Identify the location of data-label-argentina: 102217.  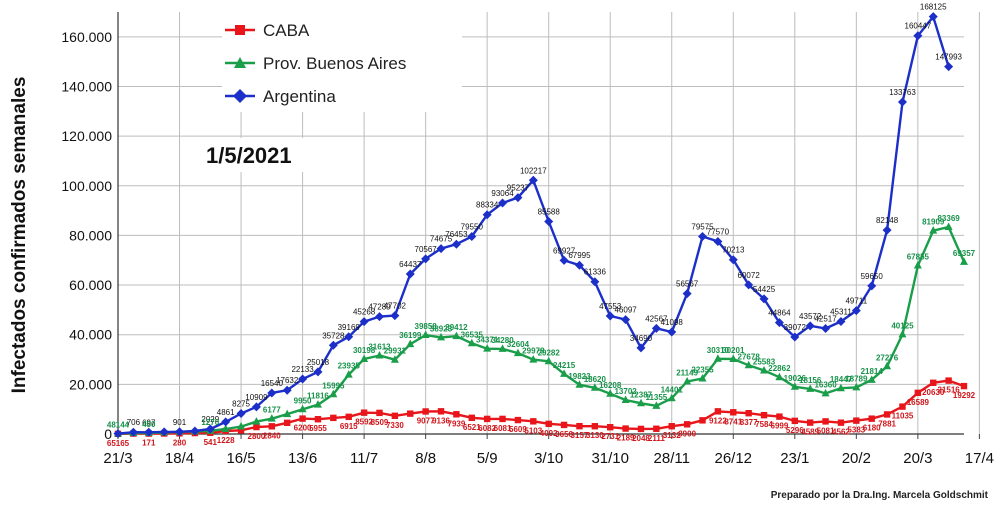
(533, 170).